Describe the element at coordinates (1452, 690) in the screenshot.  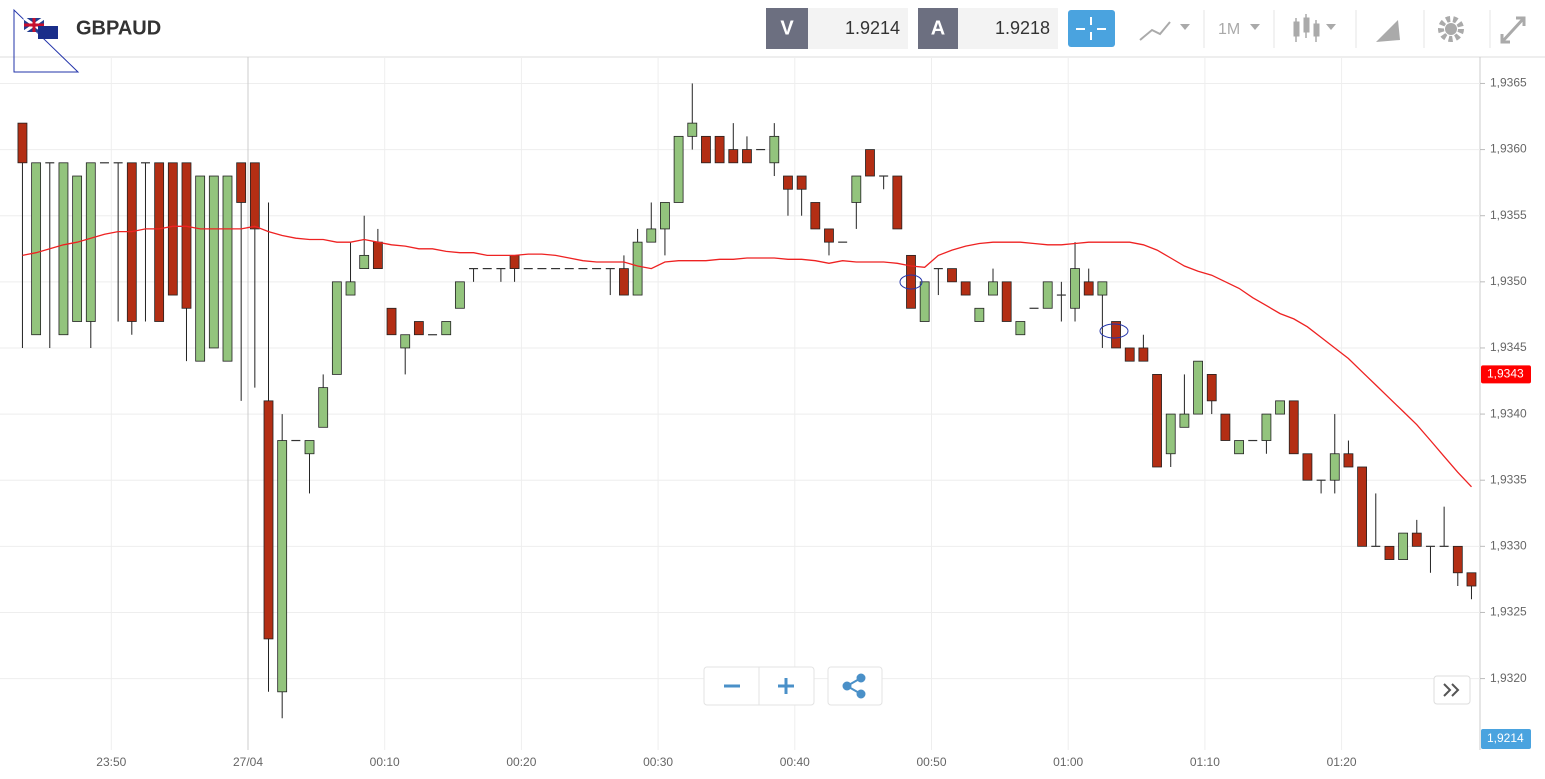
I see `scroll-end-button` at that location.